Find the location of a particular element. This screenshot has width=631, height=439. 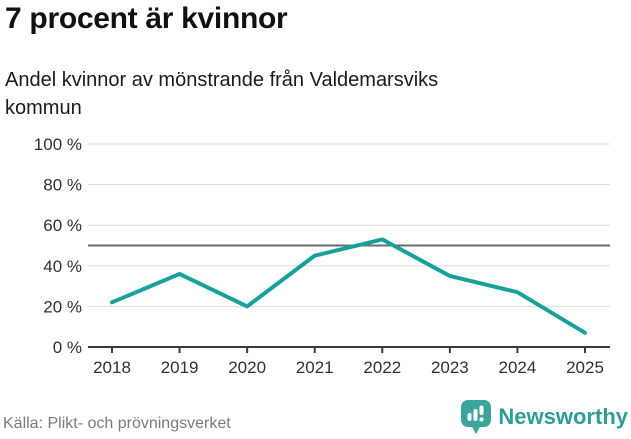

y-tick-label: 100 % is located at coordinates (58, 144).